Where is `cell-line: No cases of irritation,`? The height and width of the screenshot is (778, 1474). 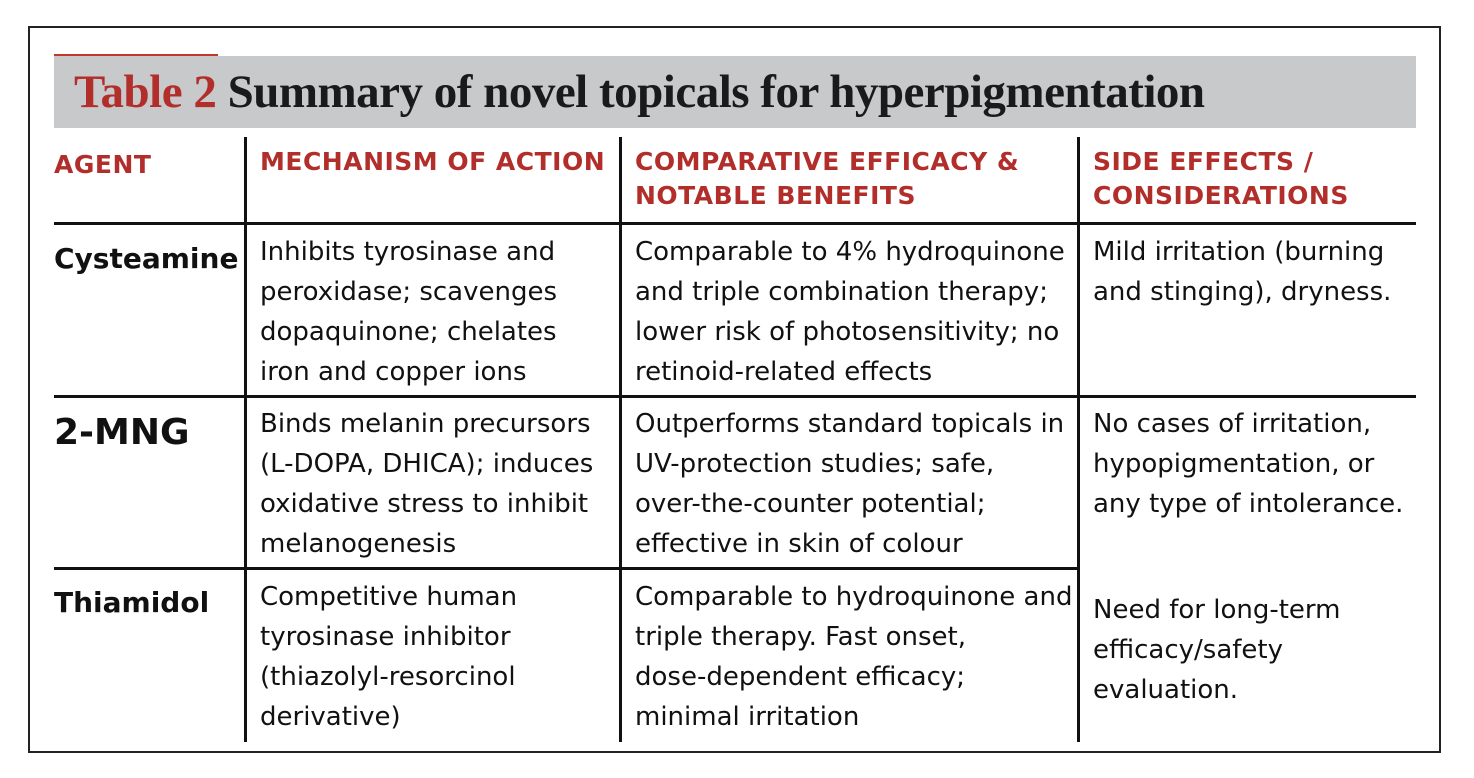
cell-line: No cases of irritation, is located at coordinates (1232, 424).